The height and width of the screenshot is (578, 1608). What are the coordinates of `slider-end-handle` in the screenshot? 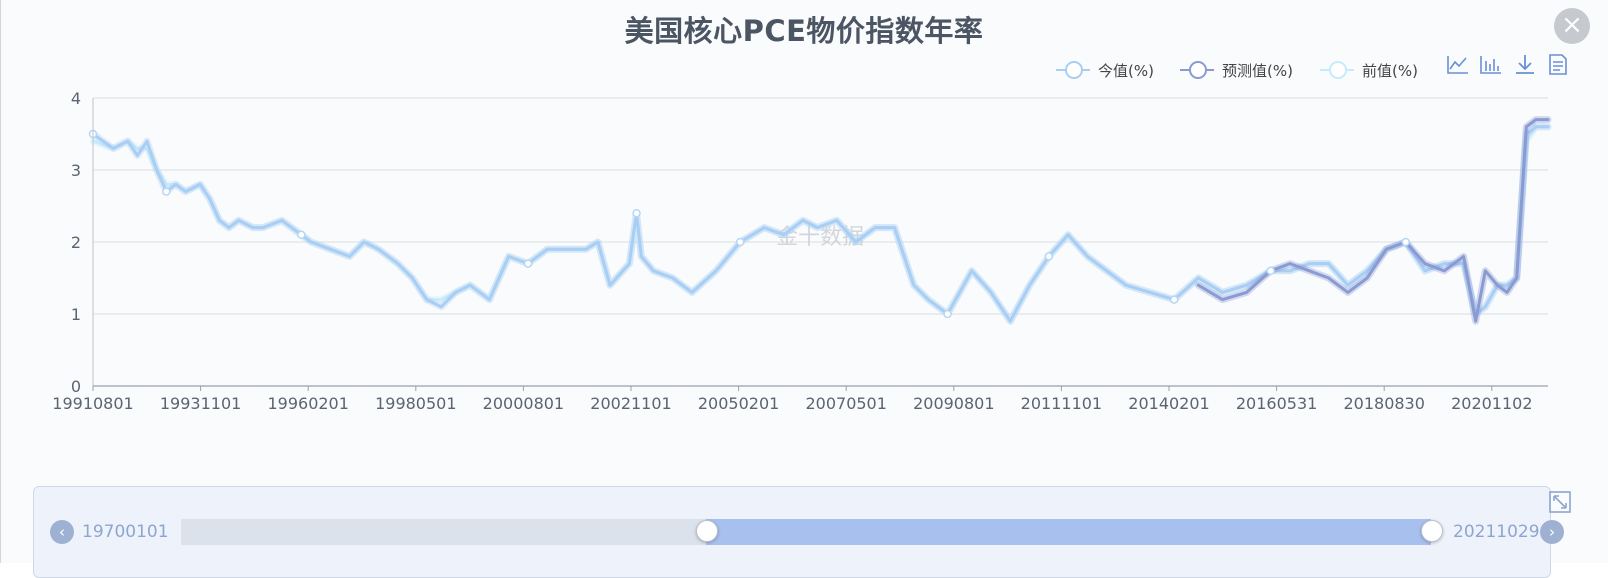 It's located at (1432, 531).